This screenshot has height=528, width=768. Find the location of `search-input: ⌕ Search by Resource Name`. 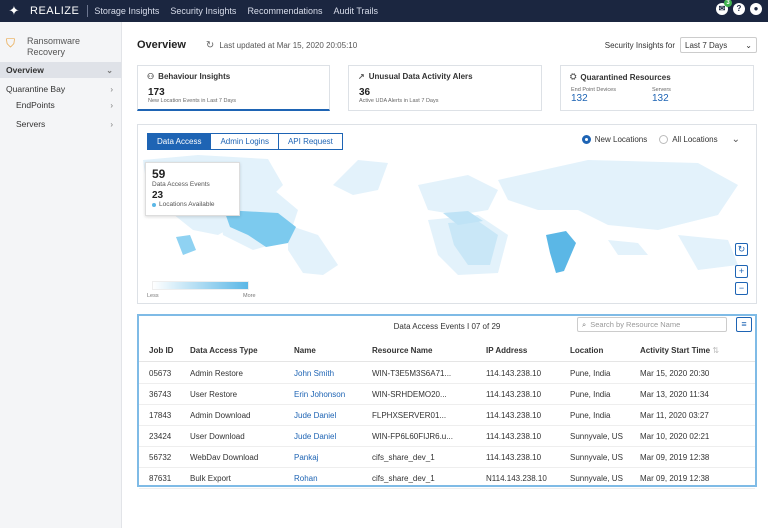

search-input: ⌕ Search by Resource Name is located at coordinates (652, 324).